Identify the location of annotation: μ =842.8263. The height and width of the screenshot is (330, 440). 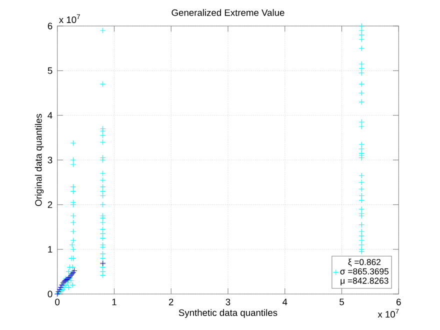
(364, 282).